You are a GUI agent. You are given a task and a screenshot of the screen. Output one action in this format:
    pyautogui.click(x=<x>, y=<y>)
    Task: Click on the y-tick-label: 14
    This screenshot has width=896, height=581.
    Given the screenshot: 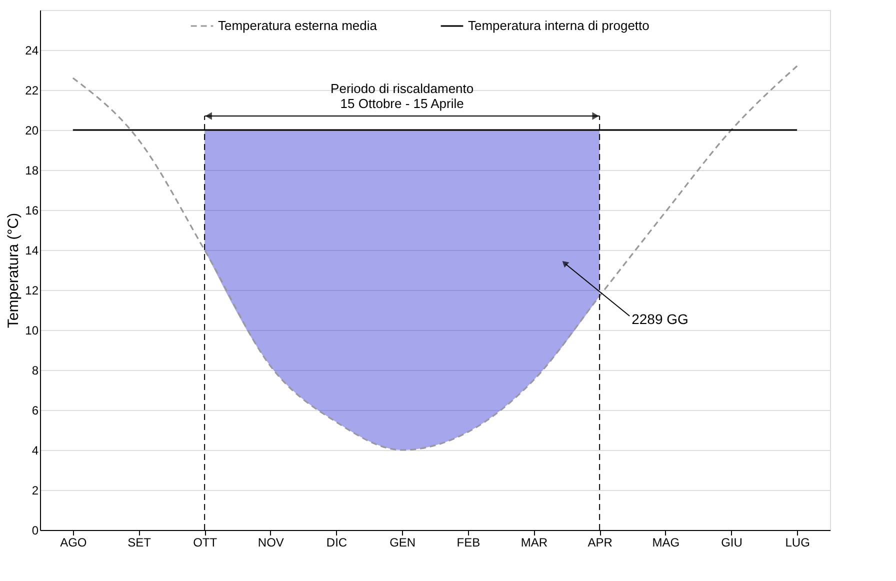 What is the action you would take?
    pyautogui.click(x=32, y=251)
    